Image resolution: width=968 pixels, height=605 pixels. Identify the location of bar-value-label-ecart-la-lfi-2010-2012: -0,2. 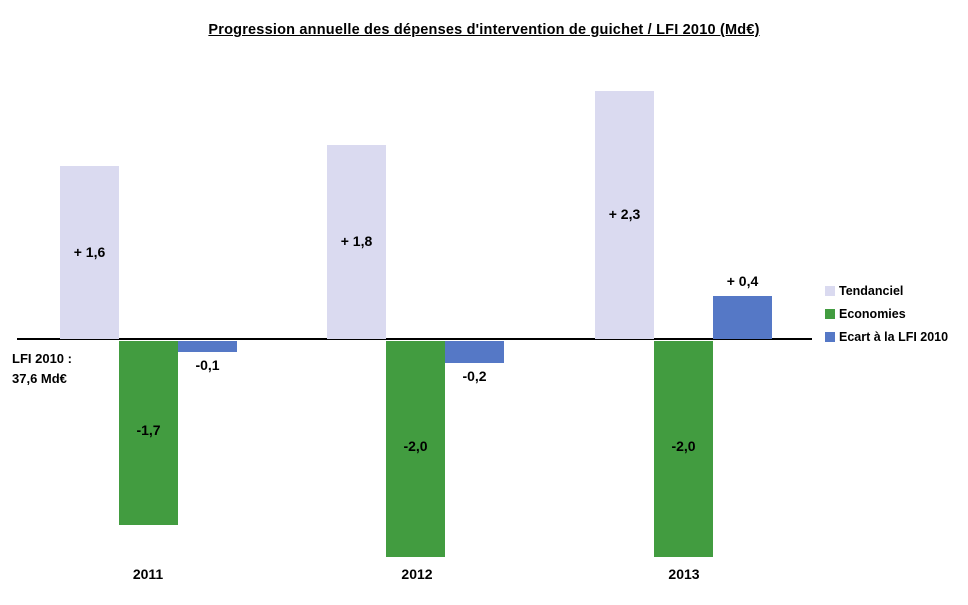
(474, 376).